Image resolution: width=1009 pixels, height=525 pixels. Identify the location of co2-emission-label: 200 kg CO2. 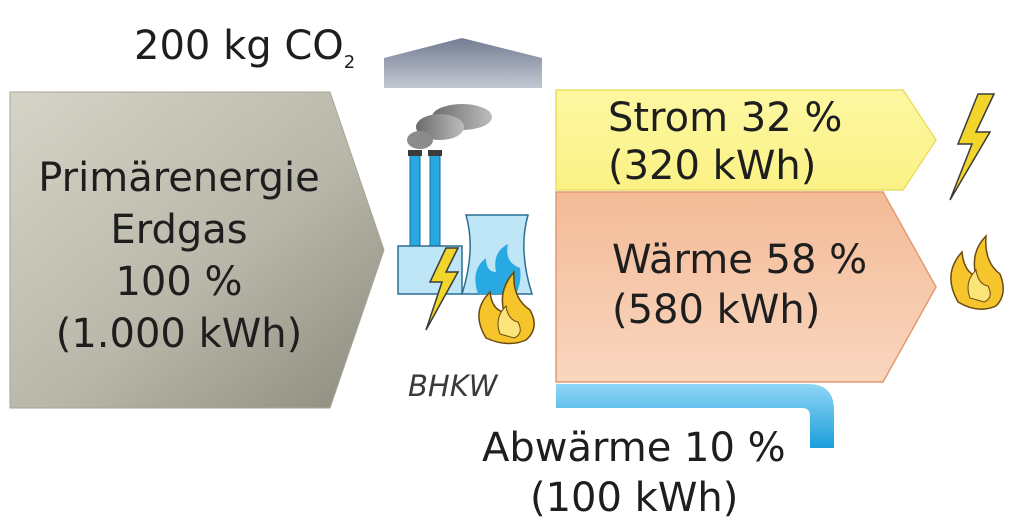
(244, 49).